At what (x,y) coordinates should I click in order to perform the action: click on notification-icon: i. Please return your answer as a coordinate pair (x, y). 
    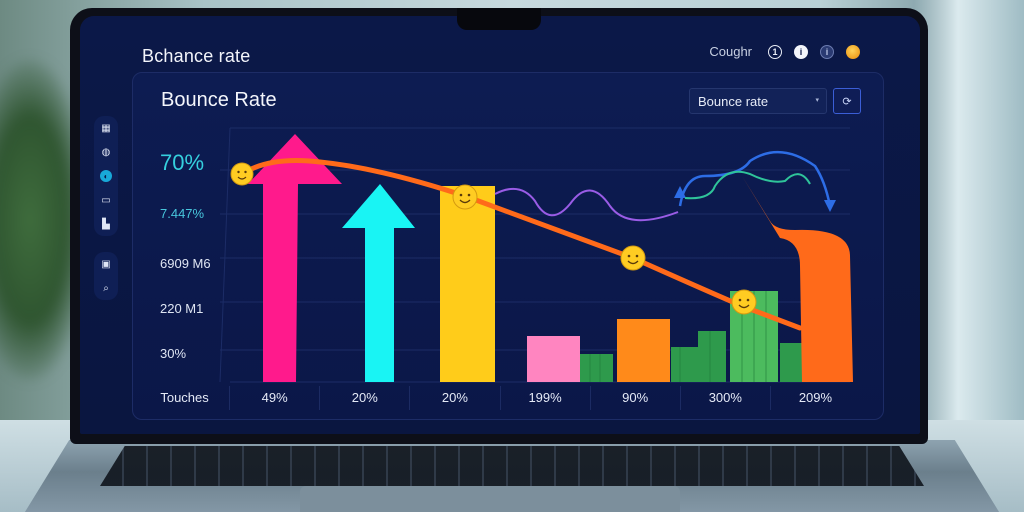
    Looking at the image, I should click on (827, 51).